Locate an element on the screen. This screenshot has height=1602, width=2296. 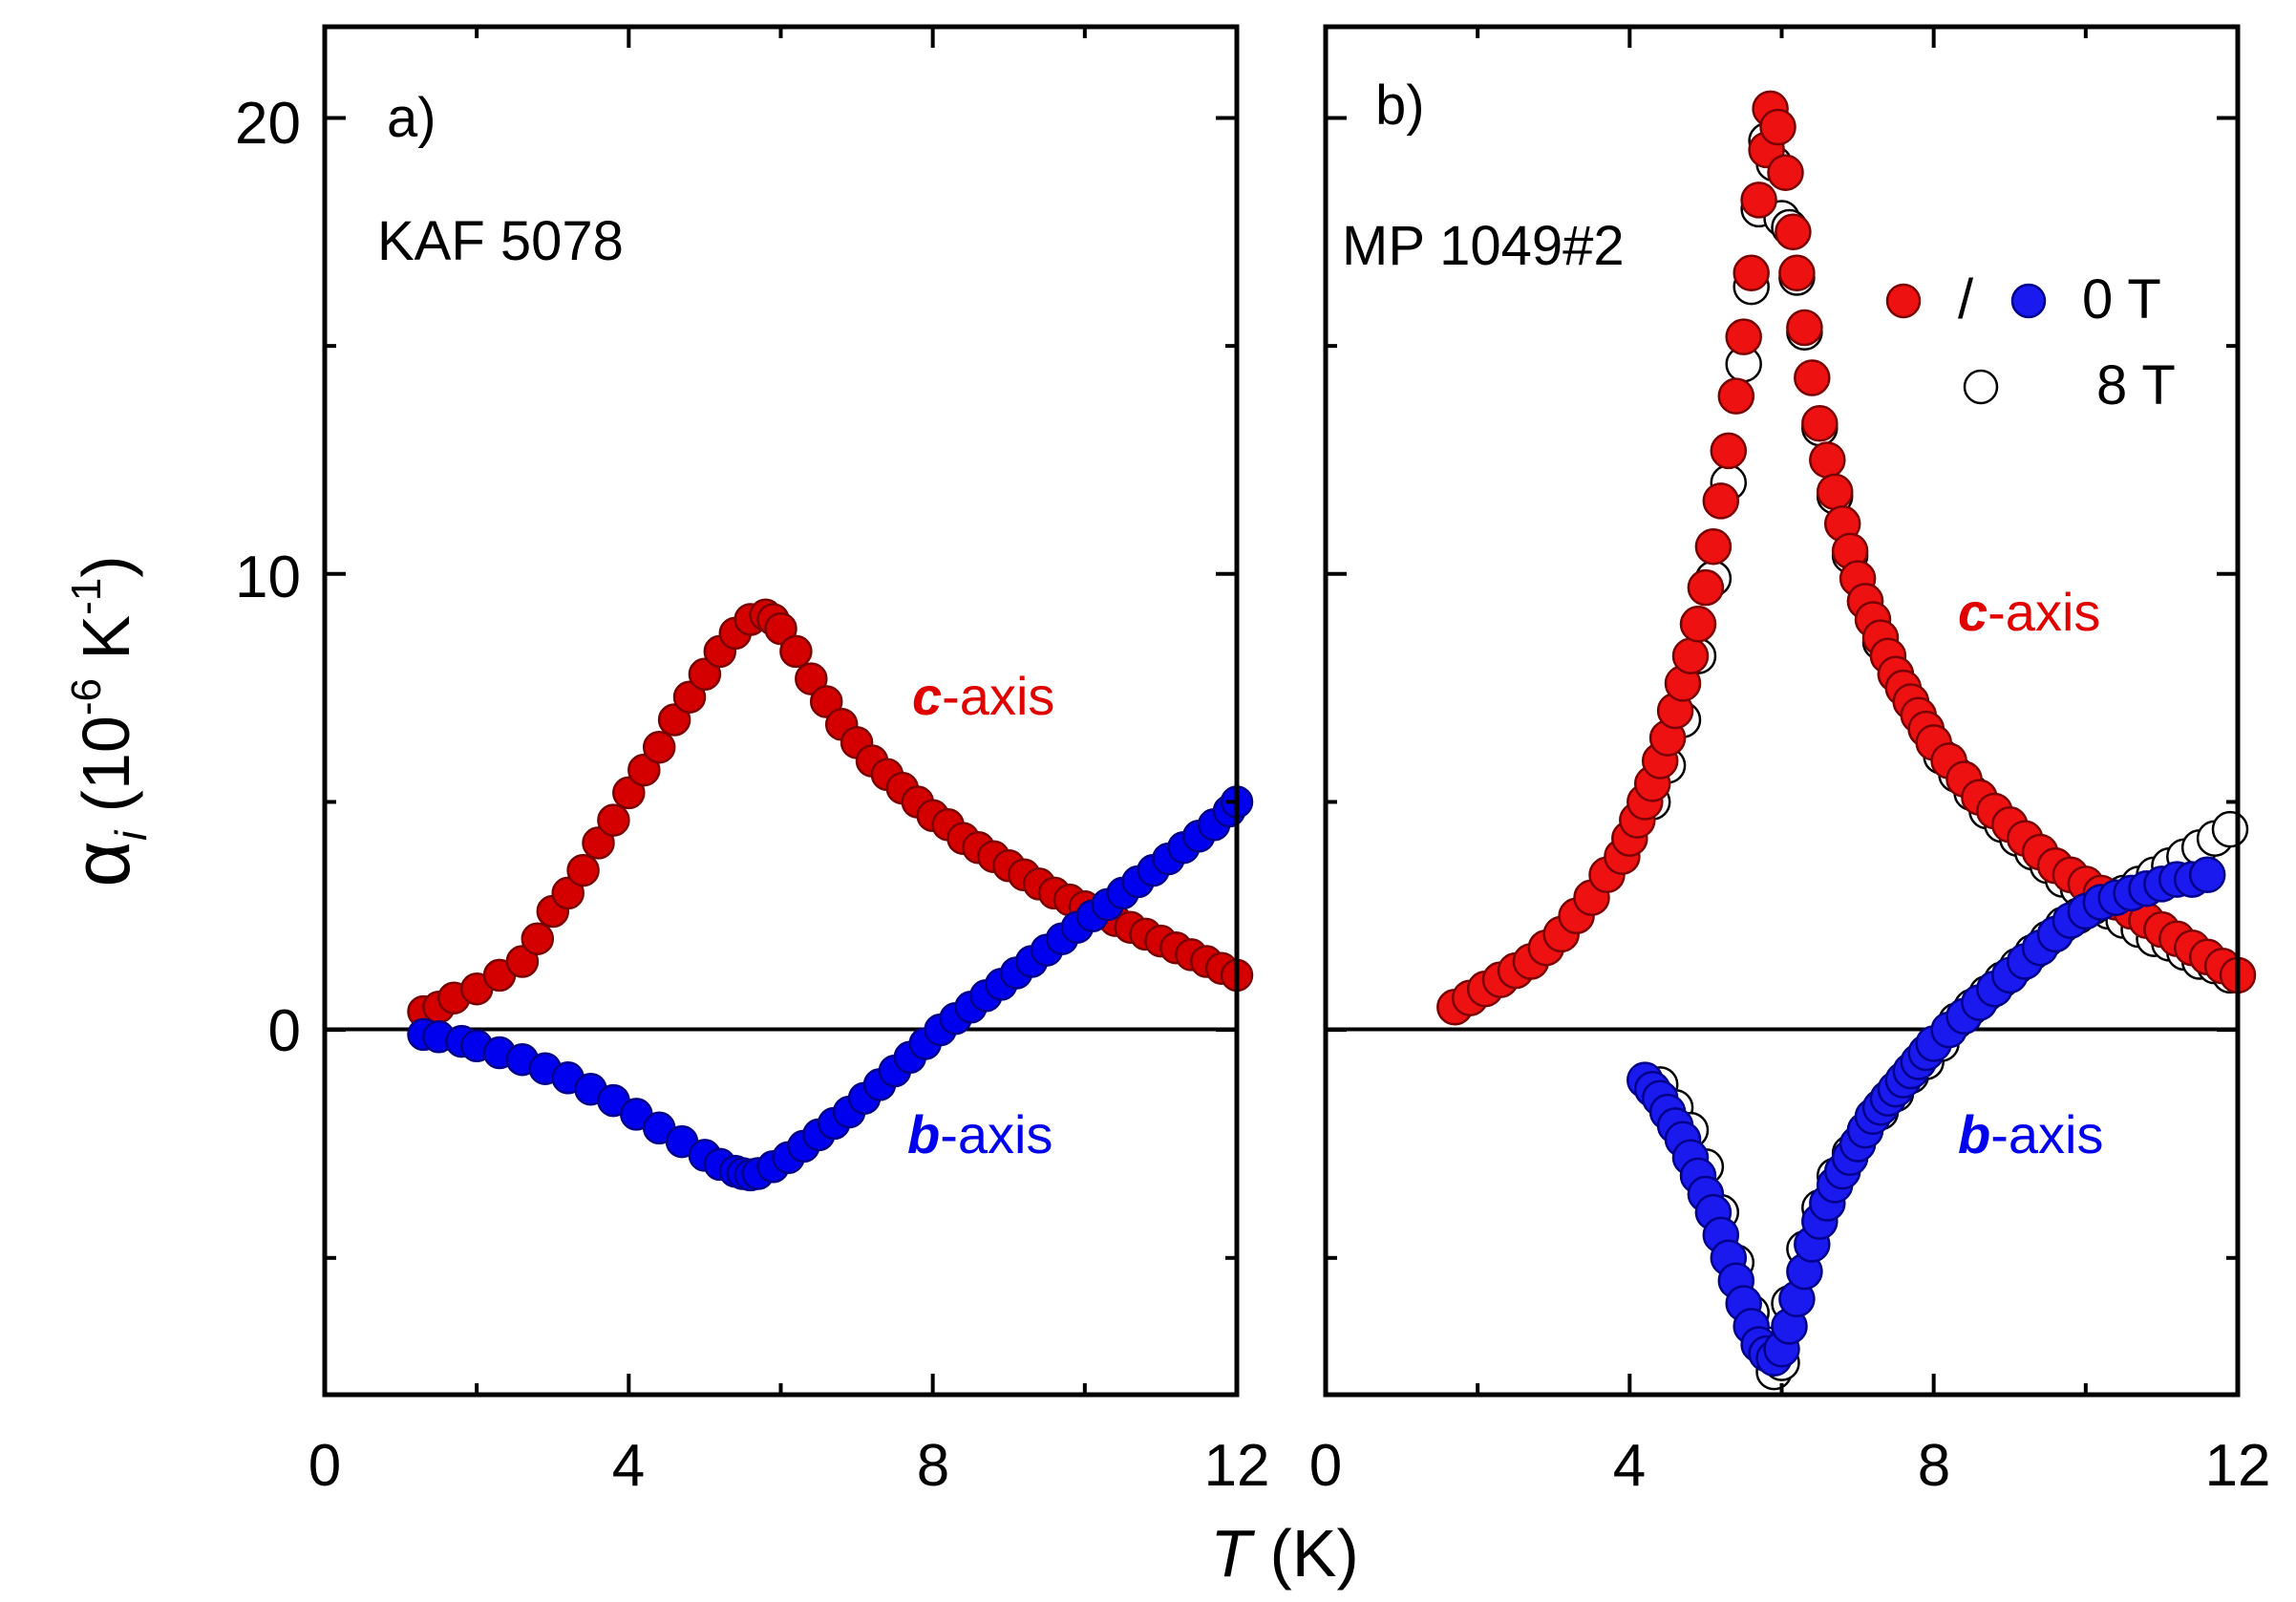
panel-a-c-axis-label: c-axis is located at coordinates (983, 696).